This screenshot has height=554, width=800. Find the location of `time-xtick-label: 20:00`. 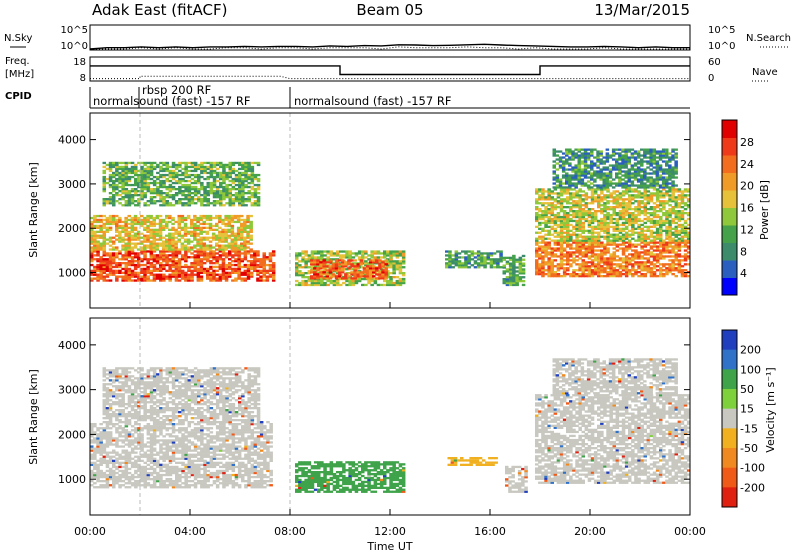

time-xtick-label: 20:00 is located at coordinates (590, 531).